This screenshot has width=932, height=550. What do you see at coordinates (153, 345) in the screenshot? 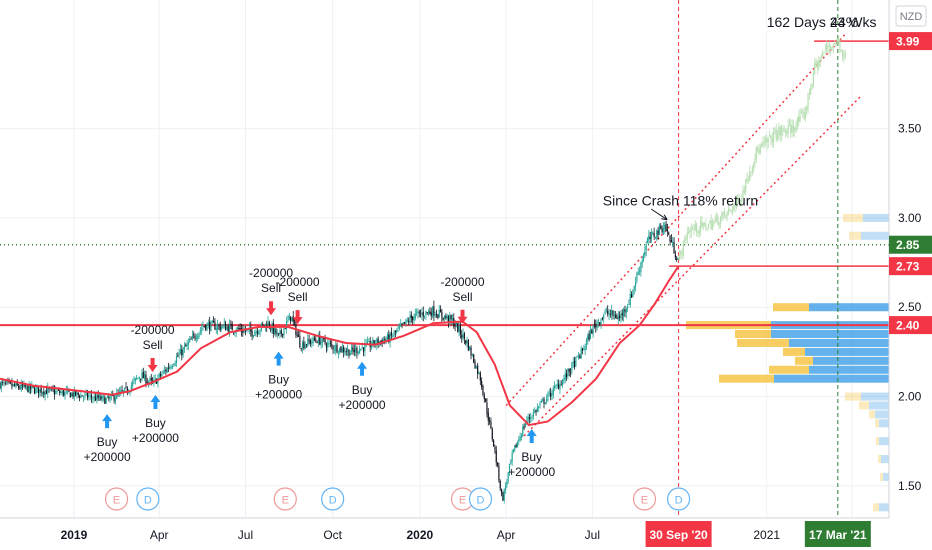
I see `sell-label: Sell` at bounding box center [153, 345].